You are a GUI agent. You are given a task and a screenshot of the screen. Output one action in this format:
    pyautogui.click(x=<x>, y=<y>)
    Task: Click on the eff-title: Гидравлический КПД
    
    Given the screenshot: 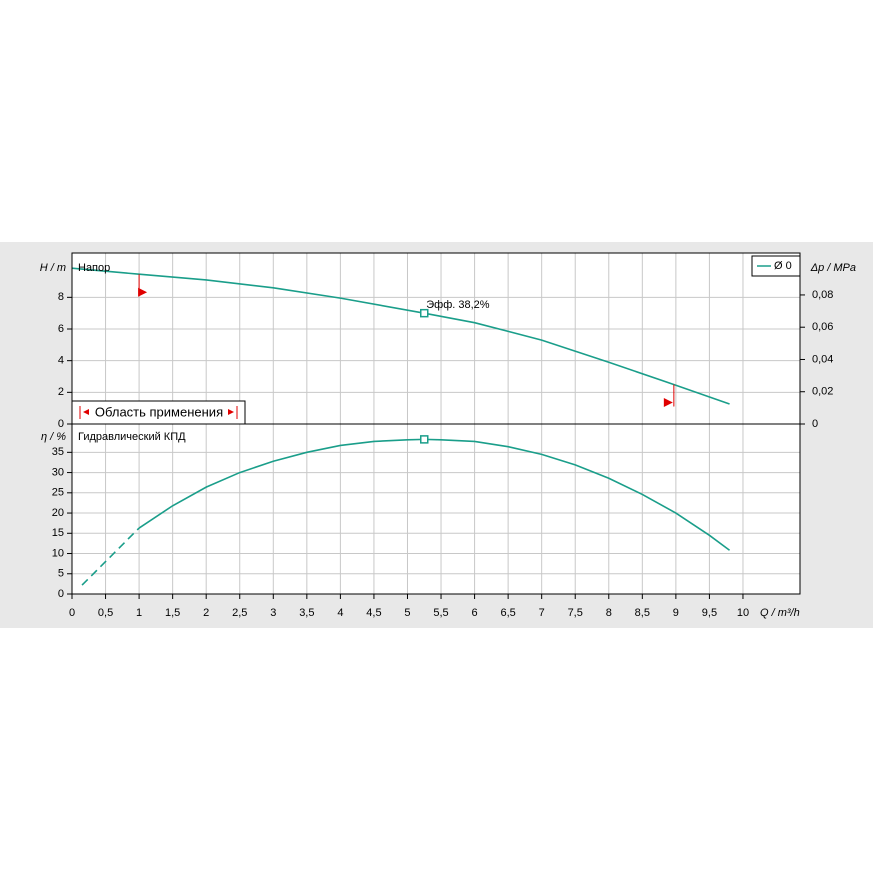 What is the action you would take?
    pyautogui.click(x=132, y=437)
    